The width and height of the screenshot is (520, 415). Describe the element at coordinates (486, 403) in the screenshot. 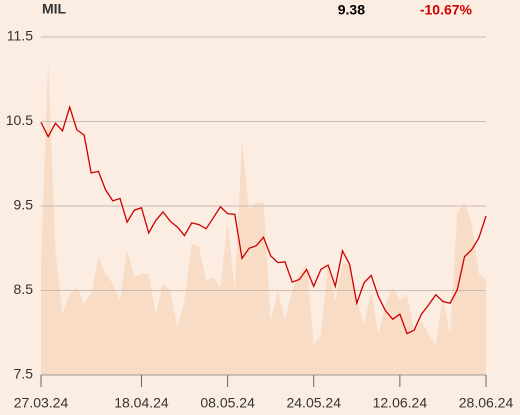

I see `x-tick-label: 28.06.24` at that location.